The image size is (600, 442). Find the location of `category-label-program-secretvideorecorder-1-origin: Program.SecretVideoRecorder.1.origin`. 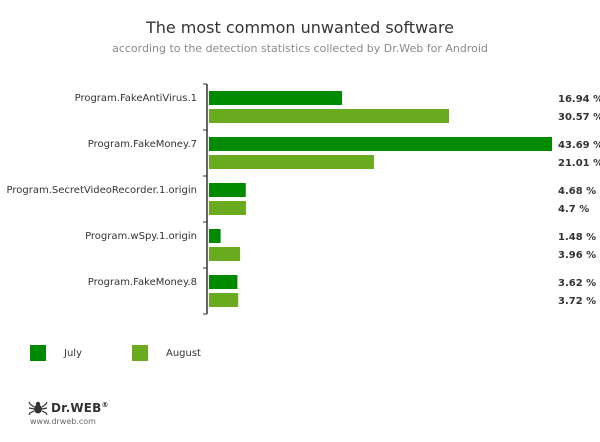

category-label-program-secretvideorecorder-1-origin: Program.SecretVideoRecorder.1.origin is located at coordinates (102, 190).